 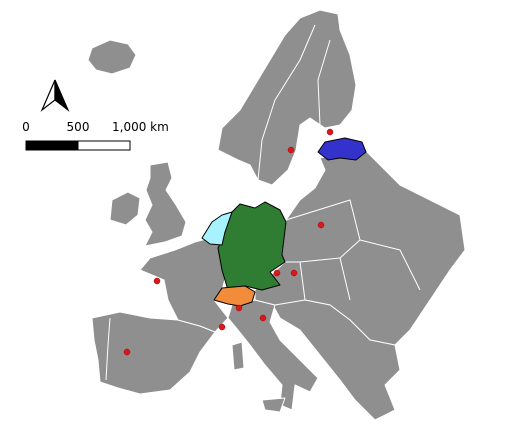 I want to click on north-arrow-left, so click(x=48, y=95).